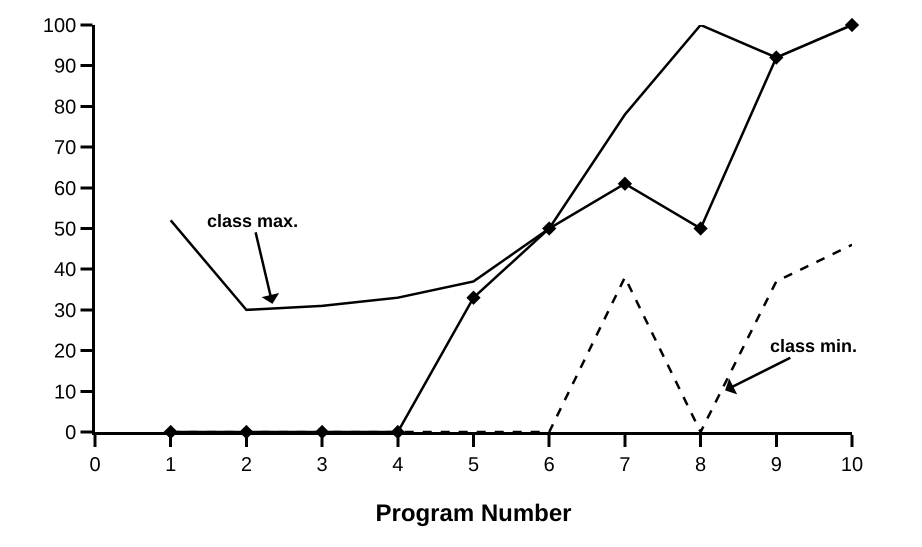 The width and height of the screenshot is (922, 547). What do you see at coordinates (624, 465) in the screenshot?
I see `x-tick-label: 7` at bounding box center [624, 465].